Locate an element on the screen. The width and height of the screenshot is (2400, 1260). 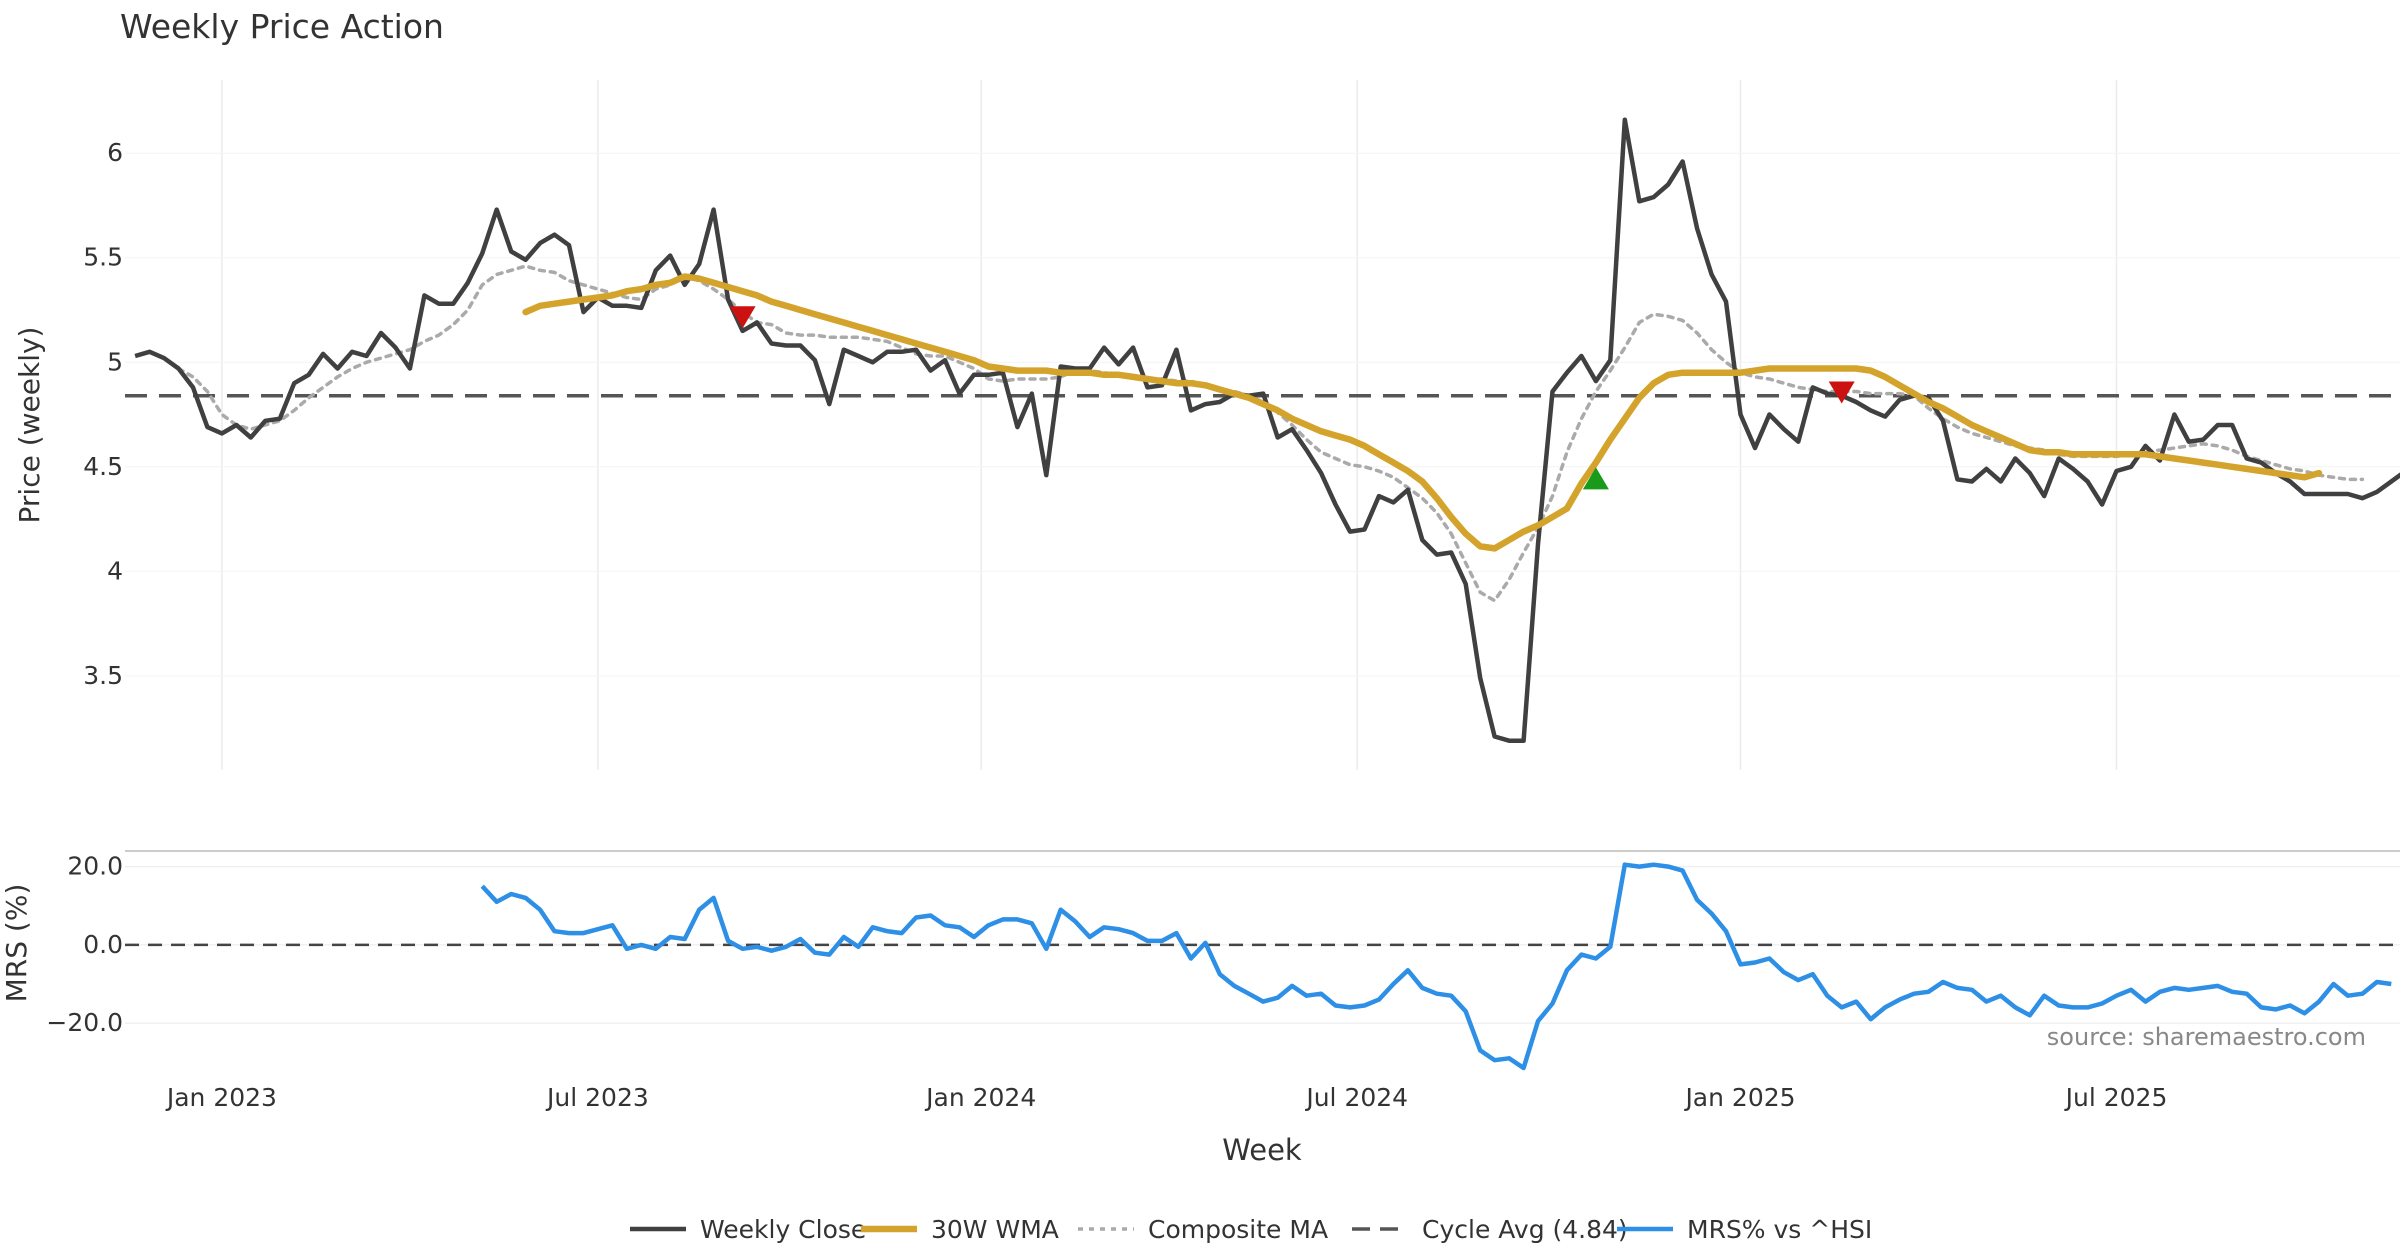
mrs-line is located at coordinates (1436, 966).